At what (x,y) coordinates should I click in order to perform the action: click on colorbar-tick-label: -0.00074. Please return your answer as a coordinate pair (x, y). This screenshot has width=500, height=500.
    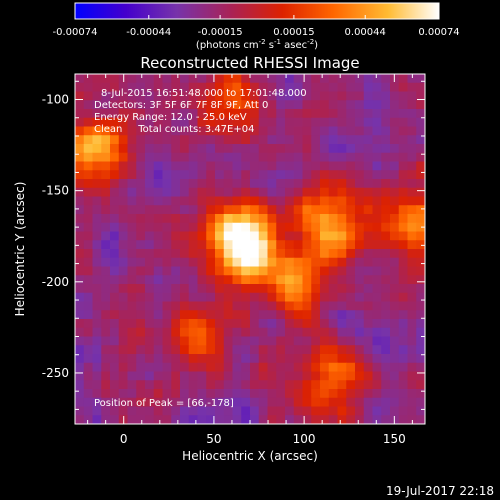
    Looking at the image, I should click on (75, 32).